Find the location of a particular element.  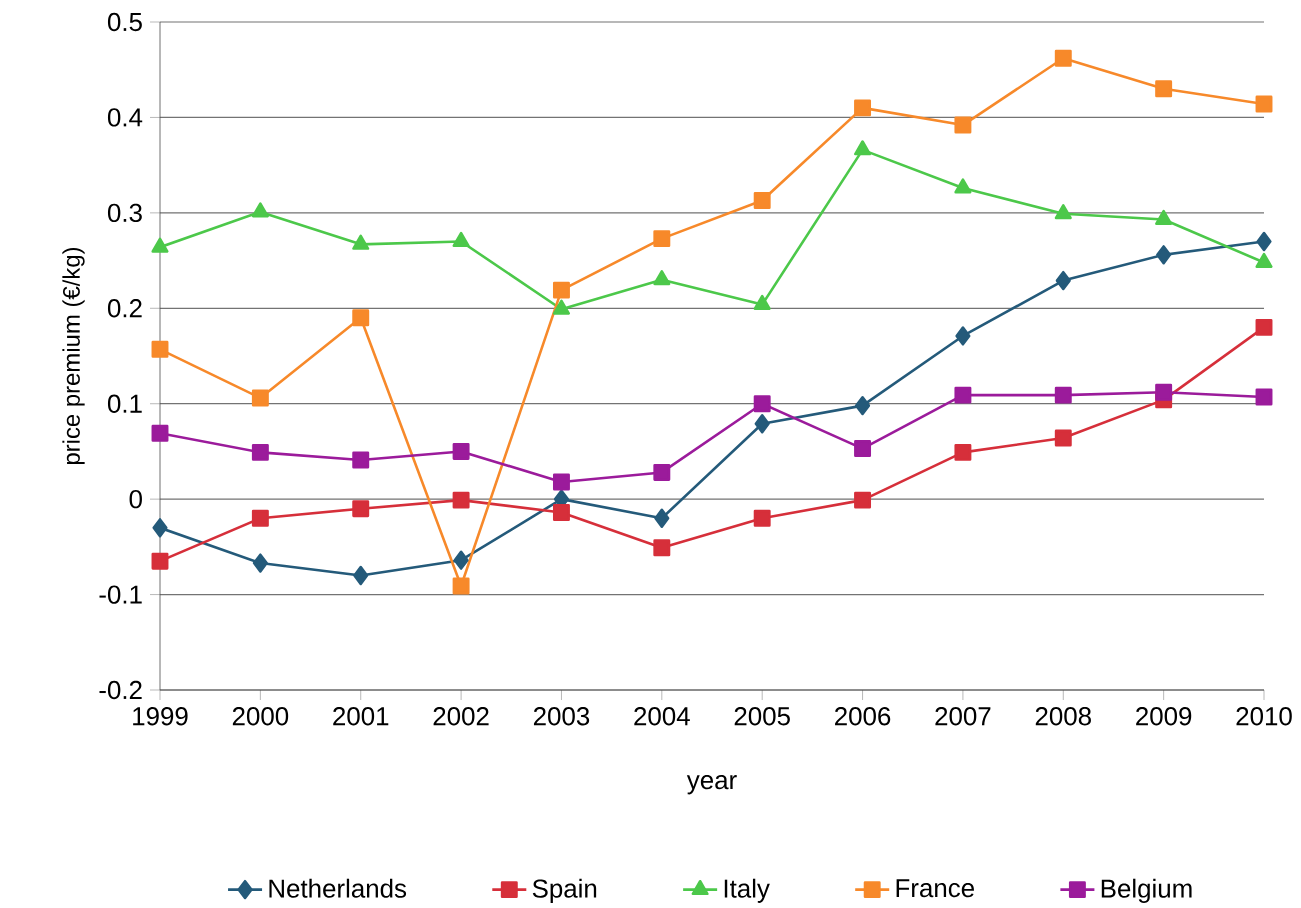

legend-label: Belgium is located at coordinates (1146, 890).